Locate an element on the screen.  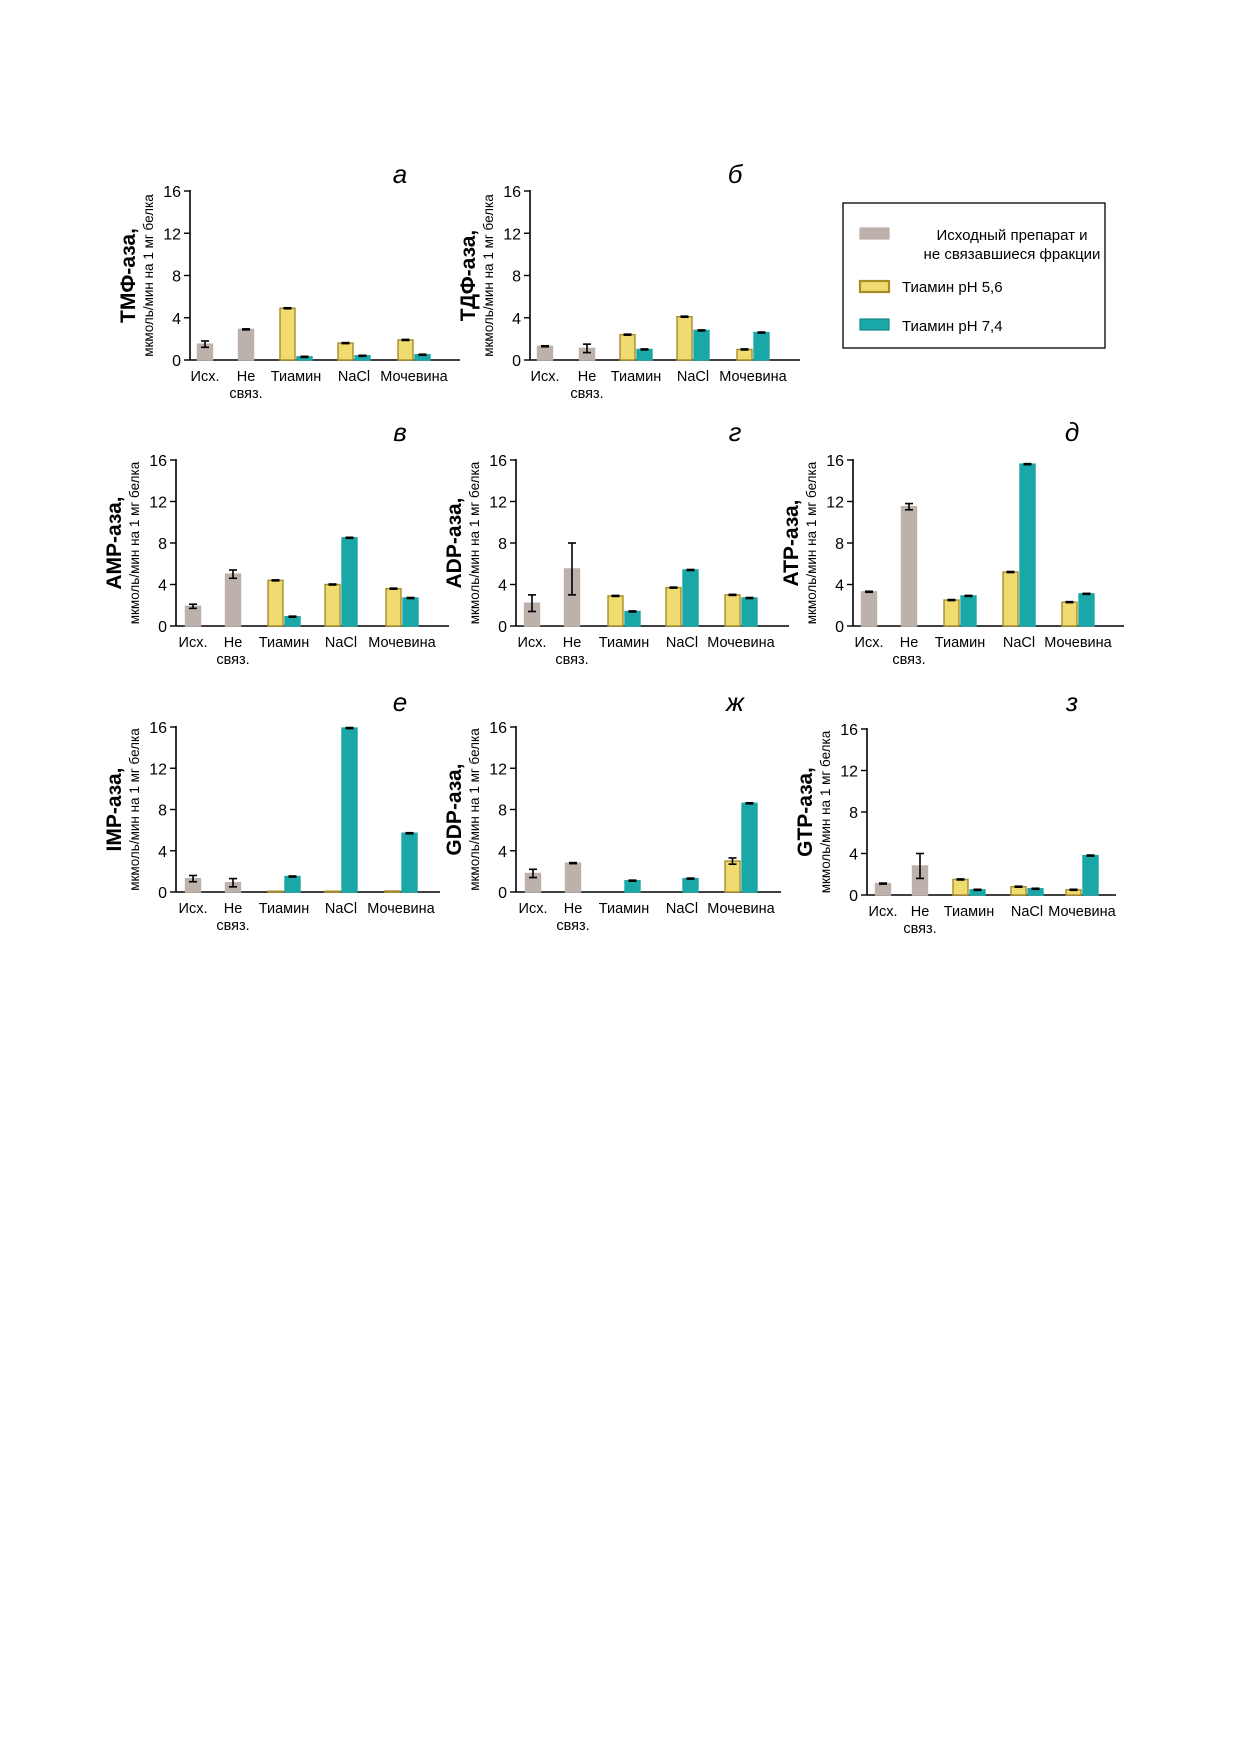
legend-label: Исходный препарат и is located at coordinates (1011, 235).